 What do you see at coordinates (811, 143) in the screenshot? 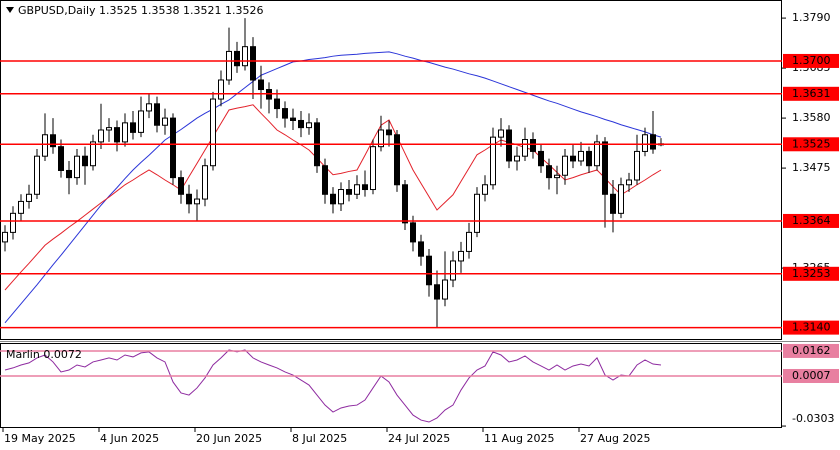
I see `level-label: 1.3525` at bounding box center [811, 143].